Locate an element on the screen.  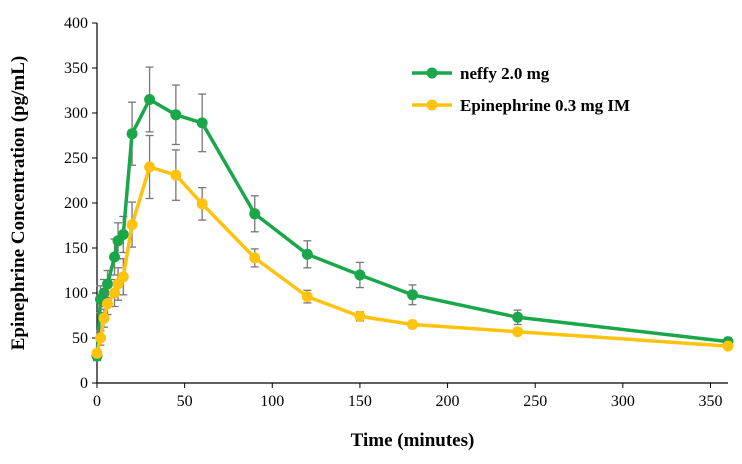
legend-item: neffy 2.0 mg is located at coordinates (481, 73).